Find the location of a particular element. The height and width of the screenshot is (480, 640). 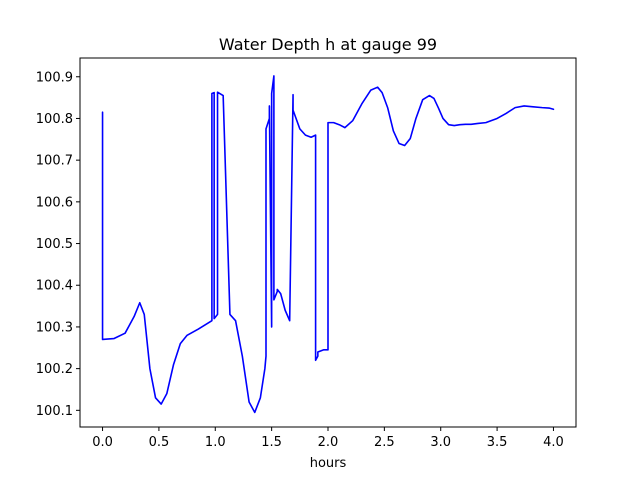

x-tick-label: 2.5 is located at coordinates (384, 442).